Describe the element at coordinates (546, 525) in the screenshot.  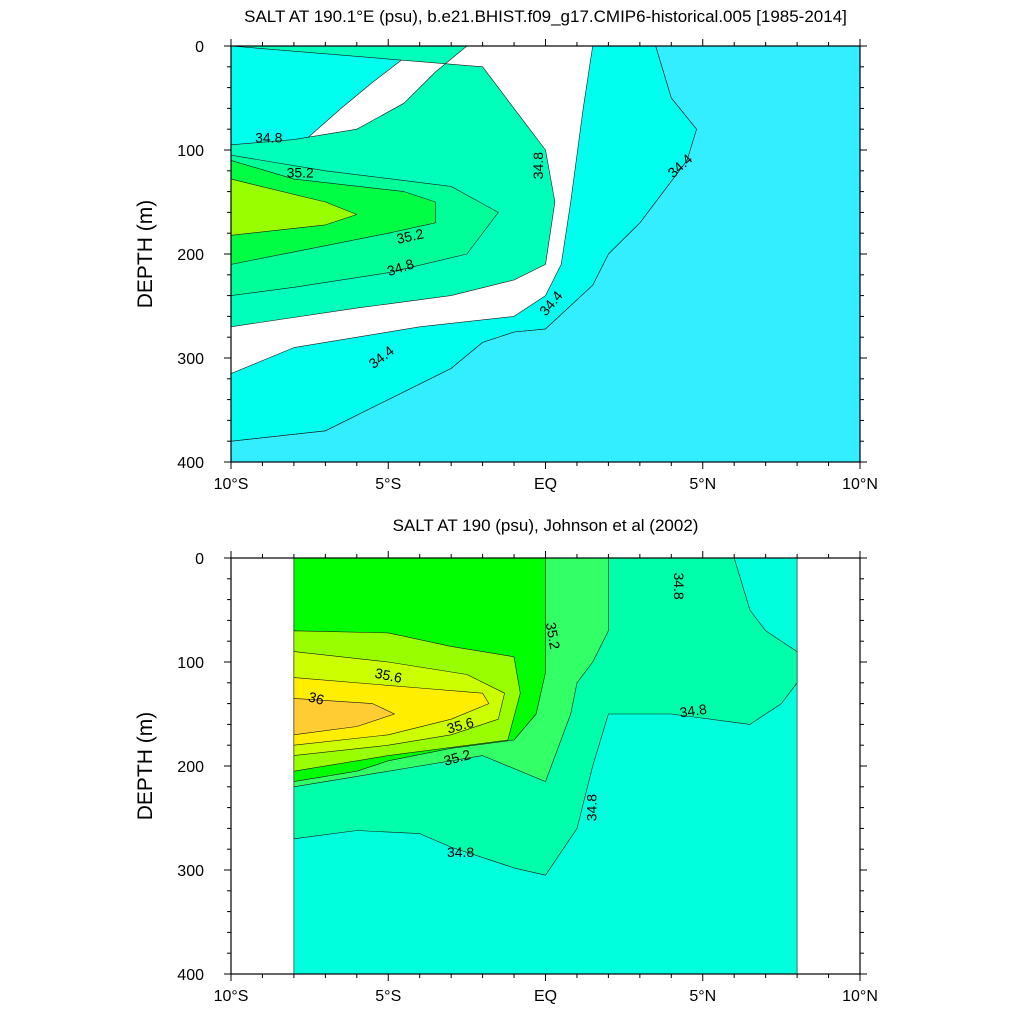
I see `chart-title: SALT AT 190 (psu), Johnson et al (2002)` at that location.